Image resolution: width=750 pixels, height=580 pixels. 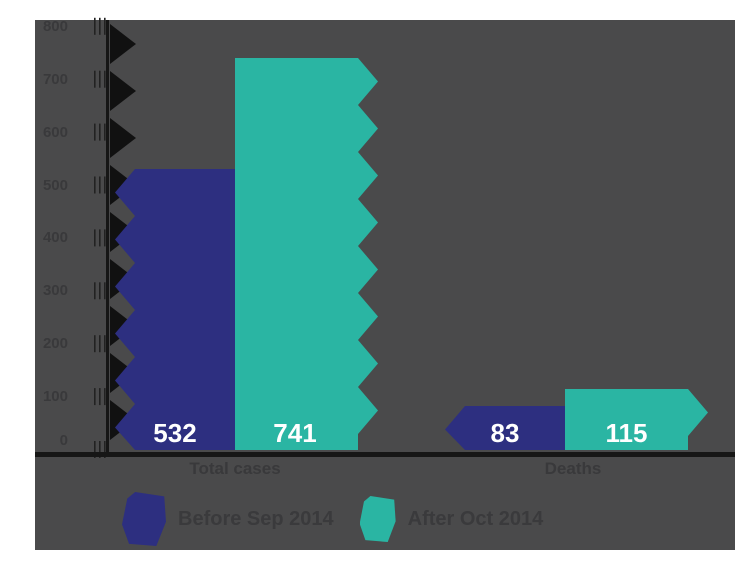 I want to click on legend-item-after: After Oct 2014, so click(x=451, y=519).